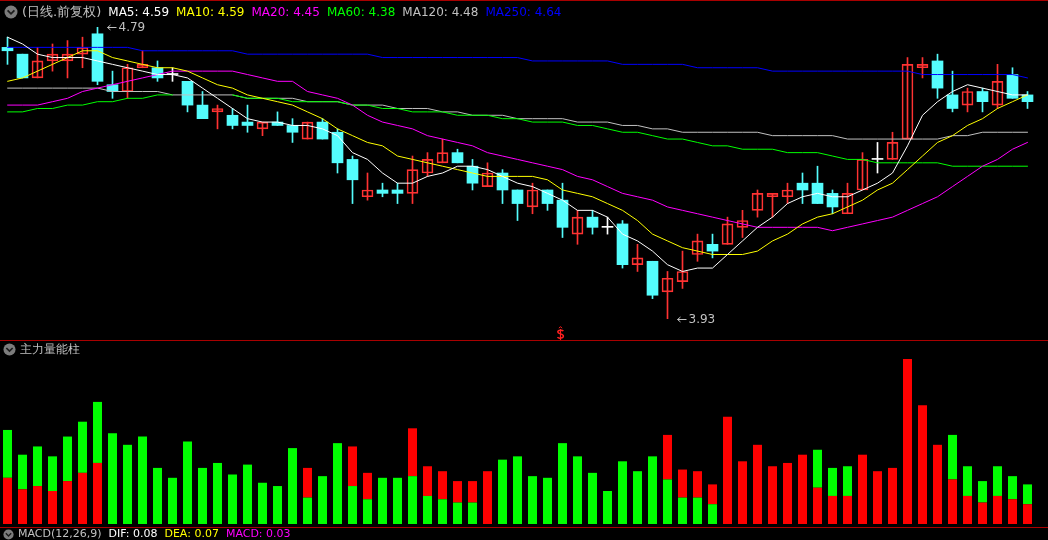 This screenshot has height=540, width=1048. Describe the element at coordinates (440, 11) in the screenshot. I see `text: MA120: 4.48` at that location.